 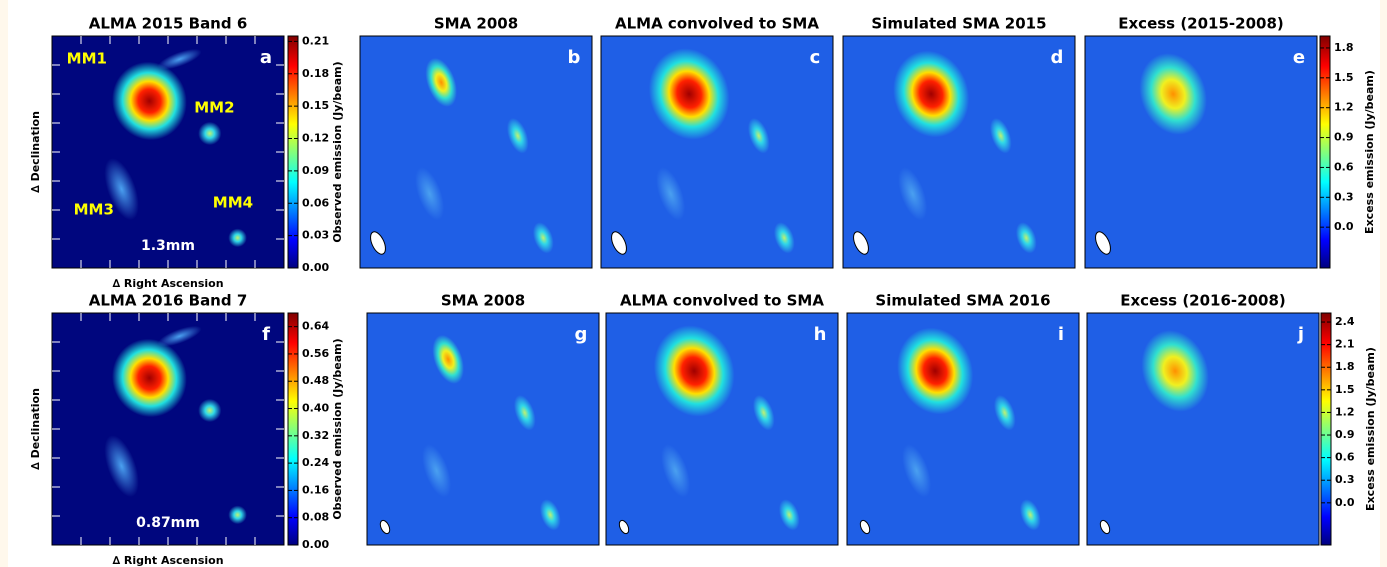 What do you see at coordinates (1300, 334) in the screenshot?
I see `panel-letter: j` at bounding box center [1300, 334].